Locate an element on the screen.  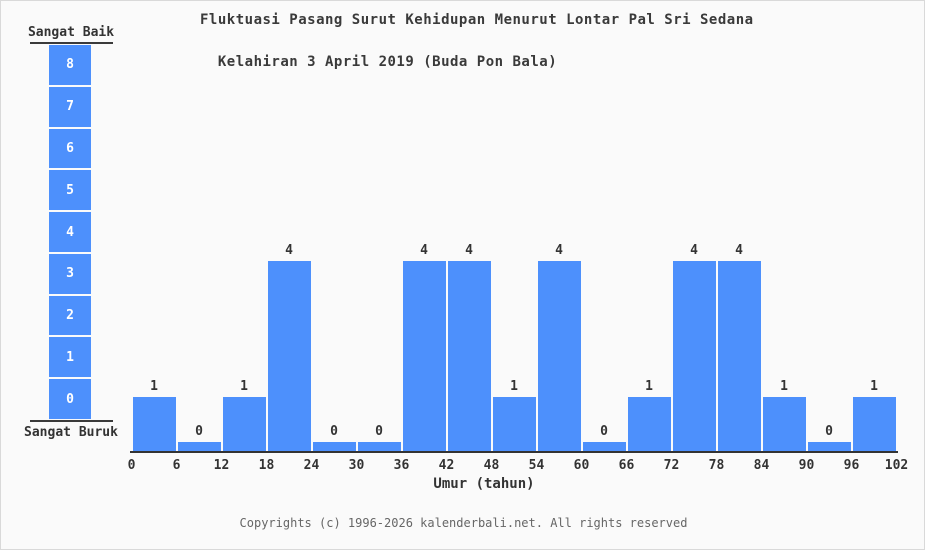
scale-bottom-label: Sangat Buruk is located at coordinates (71, 432).